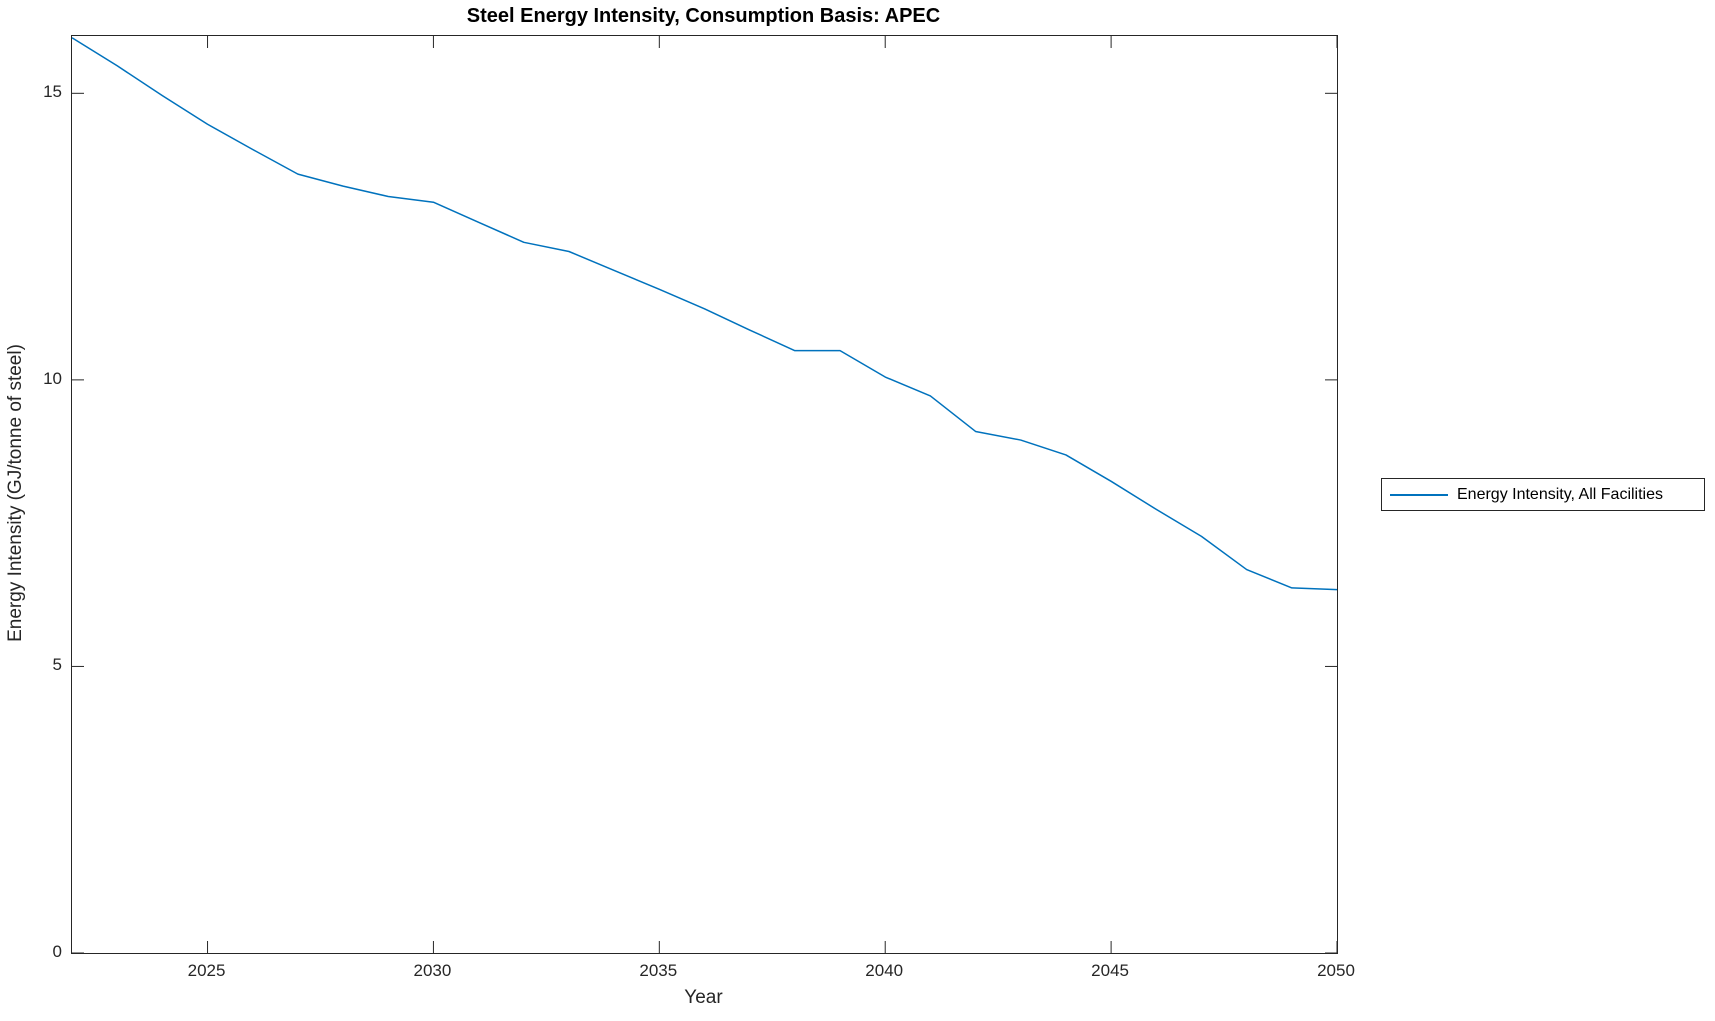  What do you see at coordinates (658, 970) in the screenshot?
I see `x-tick-label: 2035` at bounding box center [658, 970].